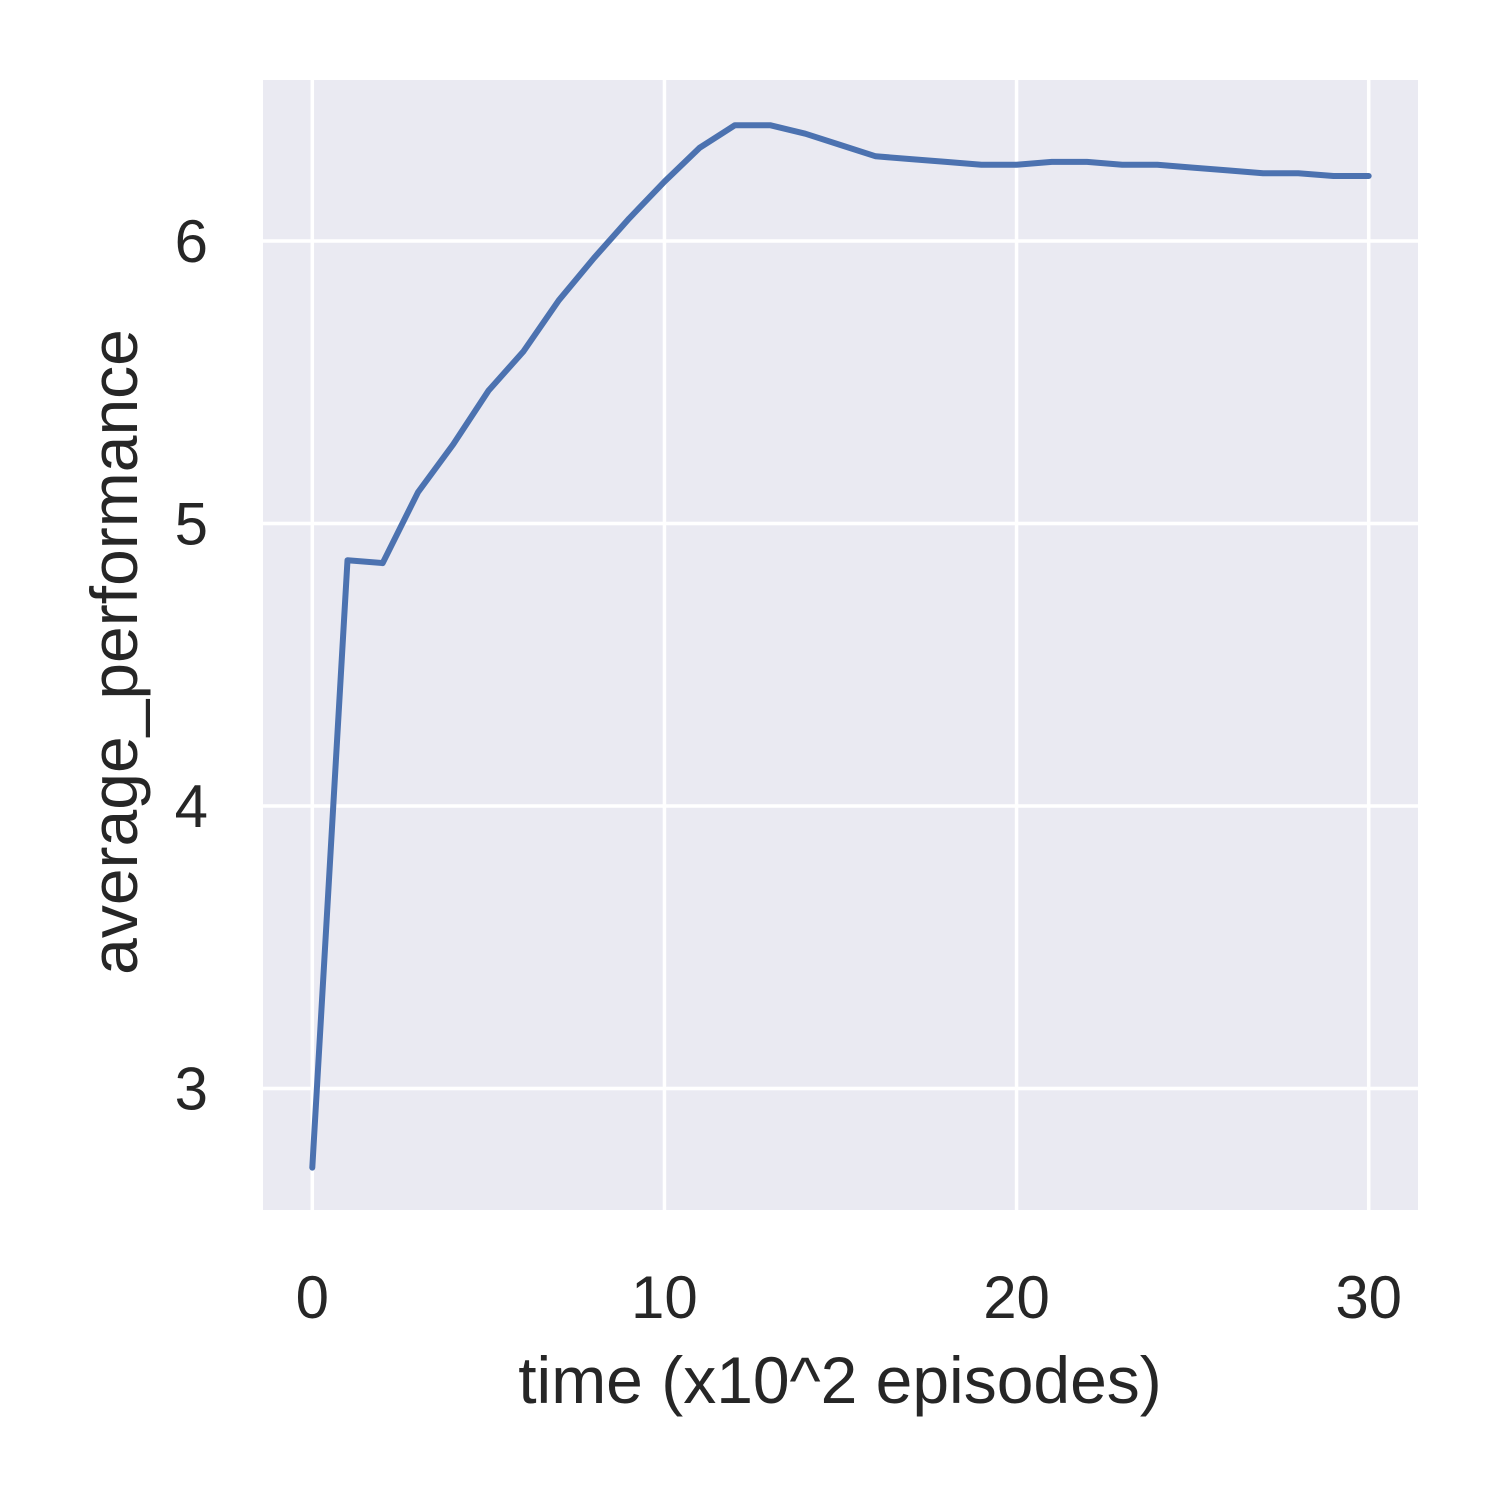 The height and width of the screenshot is (1500, 1500). What do you see at coordinates (1368, 1297) in the screenshot?
I see `x-tick-label-30: 30` at bounding box center [1368, 1297].